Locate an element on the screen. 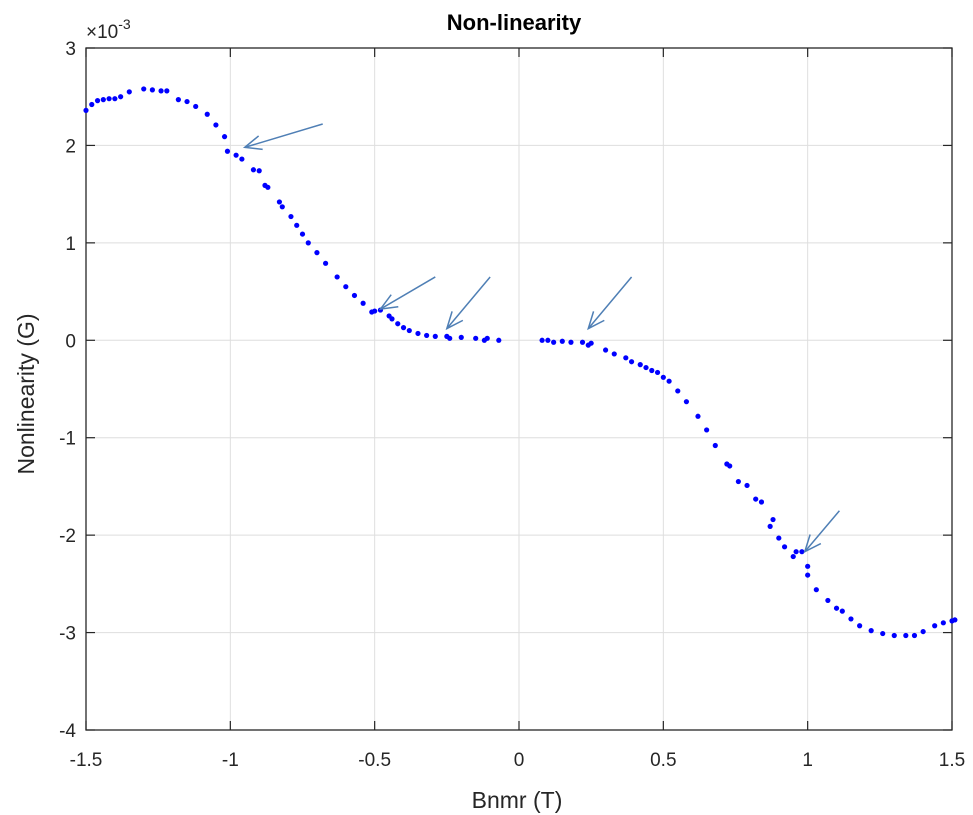 Image resolution: width=973 pixels, height=815 pixels. x-tick-label: 1 is located at coordinates (807, 760).